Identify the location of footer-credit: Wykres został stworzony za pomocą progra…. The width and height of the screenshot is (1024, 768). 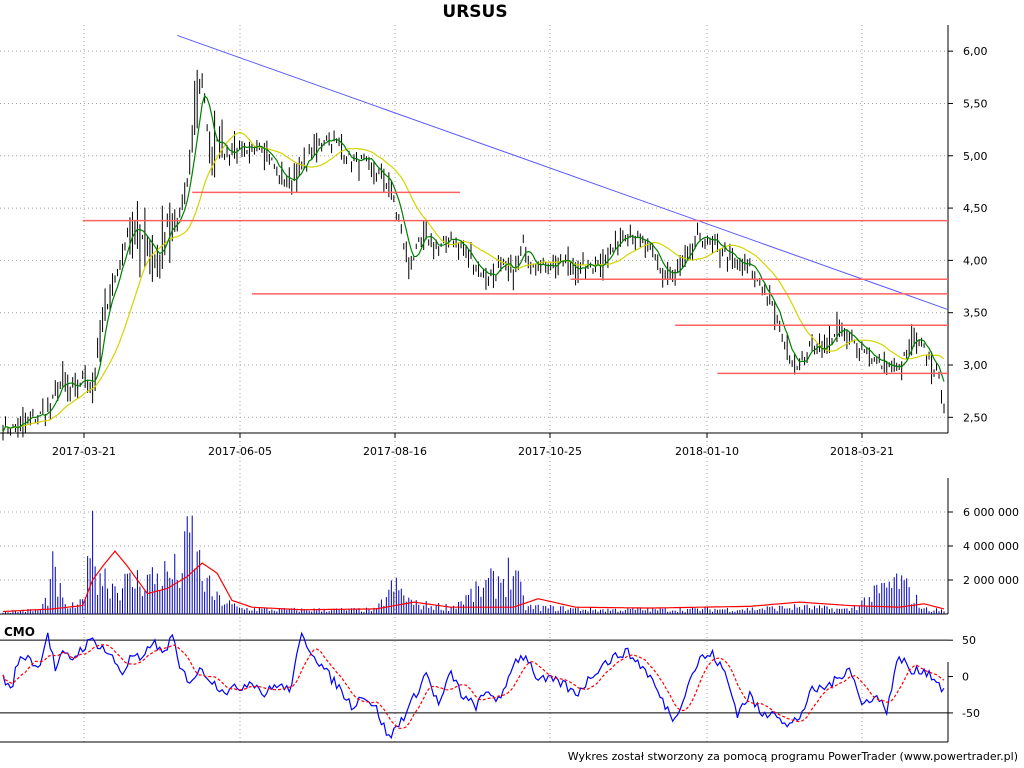
(792, 756).